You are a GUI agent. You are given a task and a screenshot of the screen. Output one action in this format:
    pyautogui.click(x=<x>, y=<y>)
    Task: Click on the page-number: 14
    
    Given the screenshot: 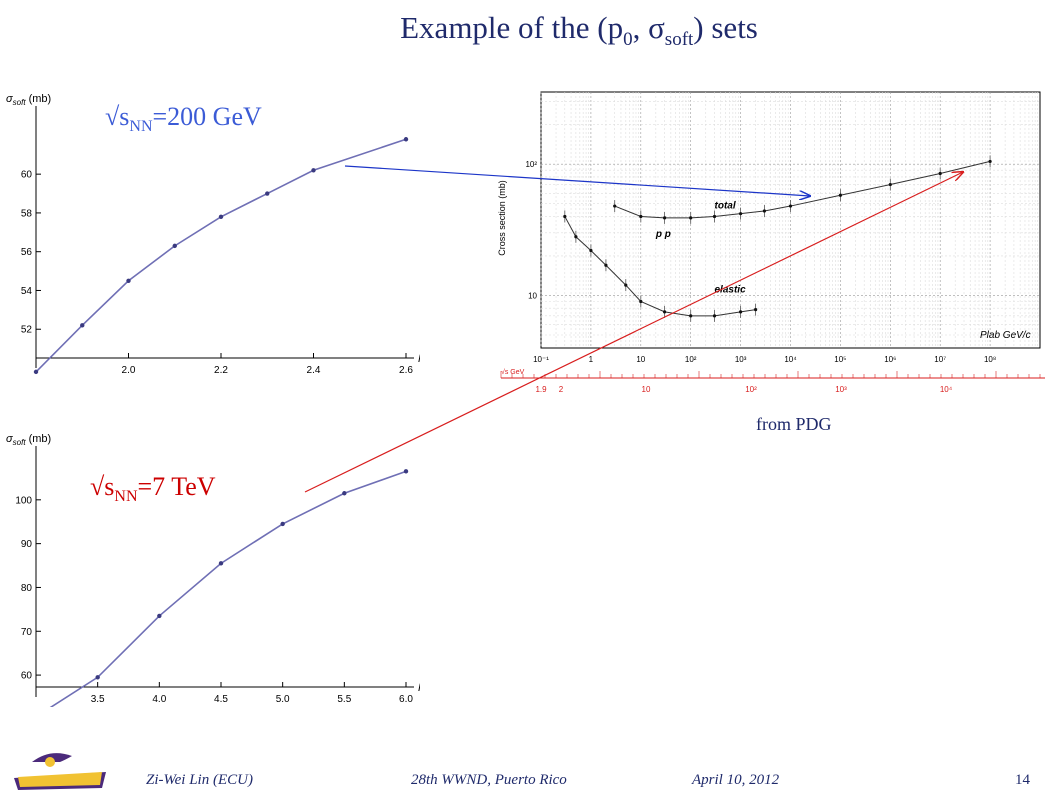 What is the action you would take?
    pyautogui.click(x=1022, y=780)
    